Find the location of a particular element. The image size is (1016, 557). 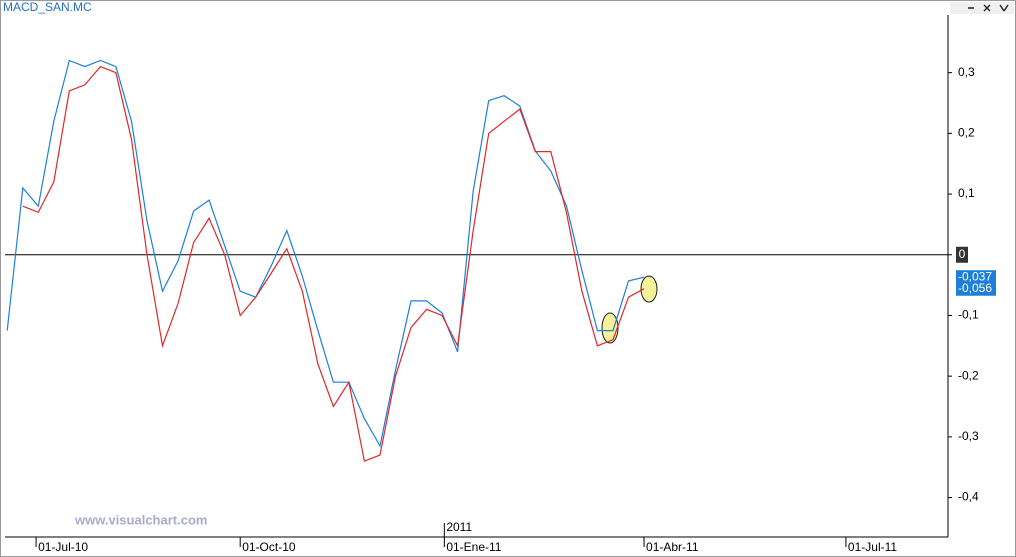

y-tick-label: 0 is located at coordinates (962, 254).